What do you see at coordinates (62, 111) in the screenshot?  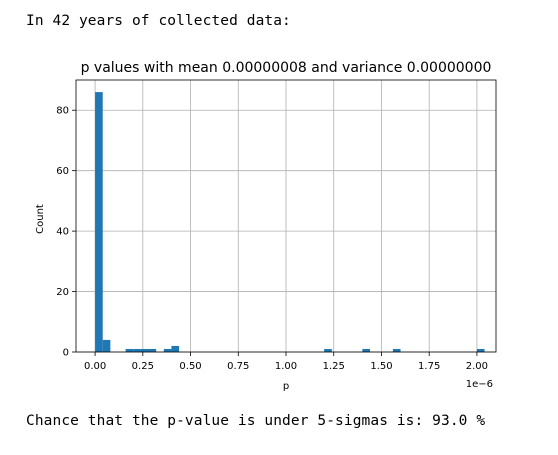 I see `y-tick-label: 80` at bounding box center [62, 111].